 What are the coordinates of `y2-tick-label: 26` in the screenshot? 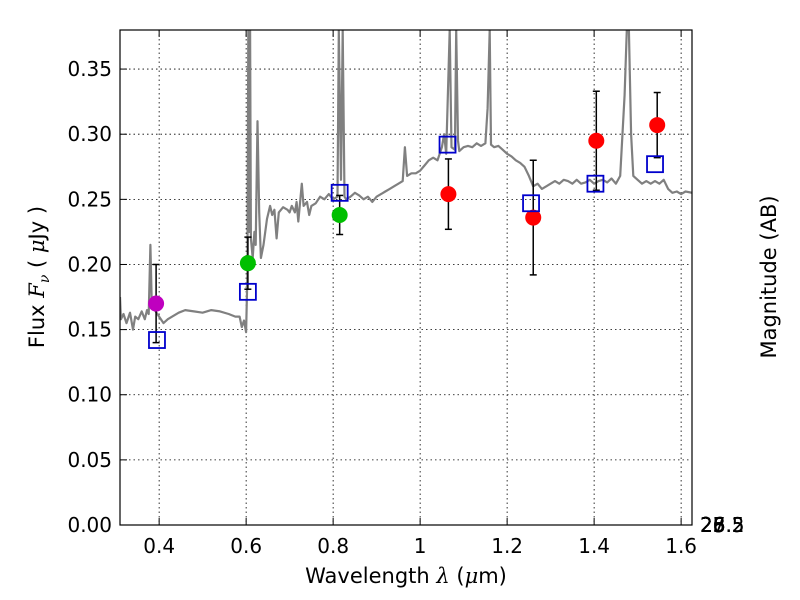 It's located at (712, 525).